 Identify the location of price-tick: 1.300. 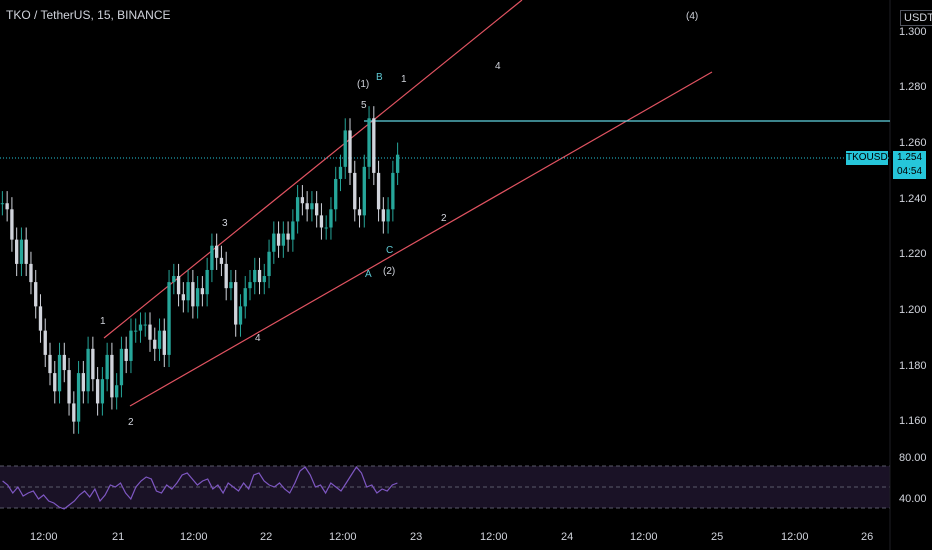
(913, 32).